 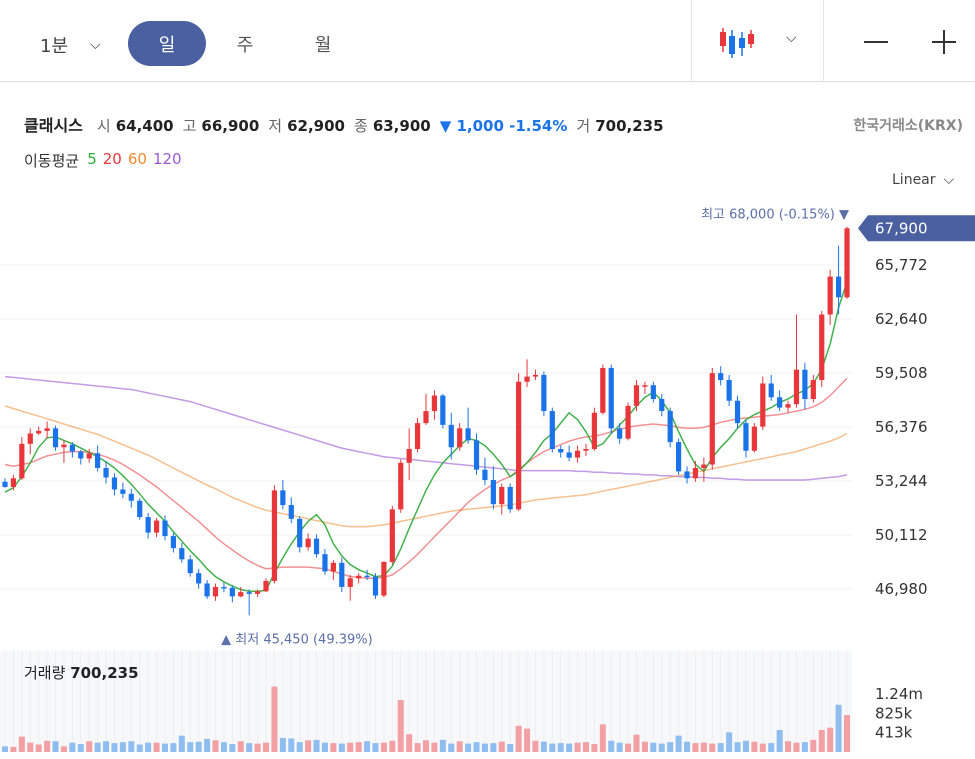 I want to click on zoom-out-button, so click(x=876, y=42).